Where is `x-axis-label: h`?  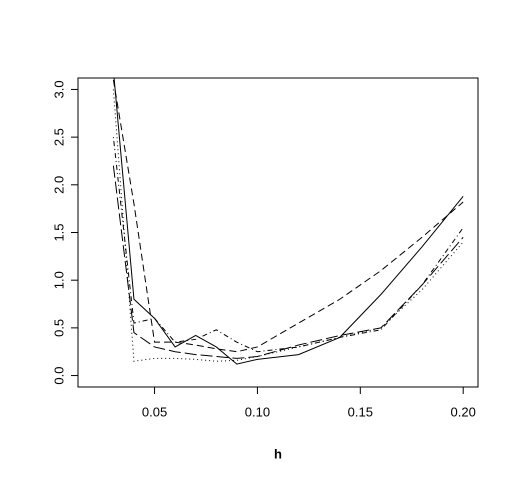
x-axis-label: h is located at coordinates (278, 453).